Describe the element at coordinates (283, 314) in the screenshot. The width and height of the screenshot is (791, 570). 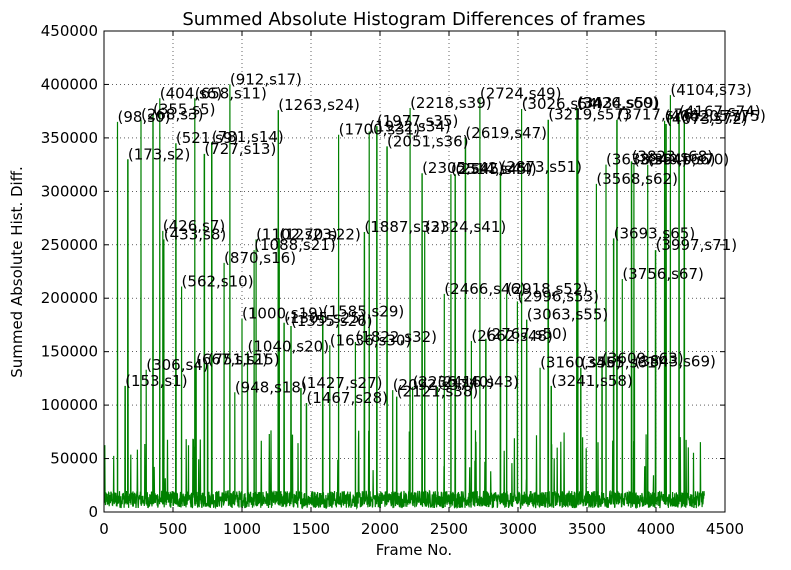
I see `spike-annotation: (1000,s19)` at that location.